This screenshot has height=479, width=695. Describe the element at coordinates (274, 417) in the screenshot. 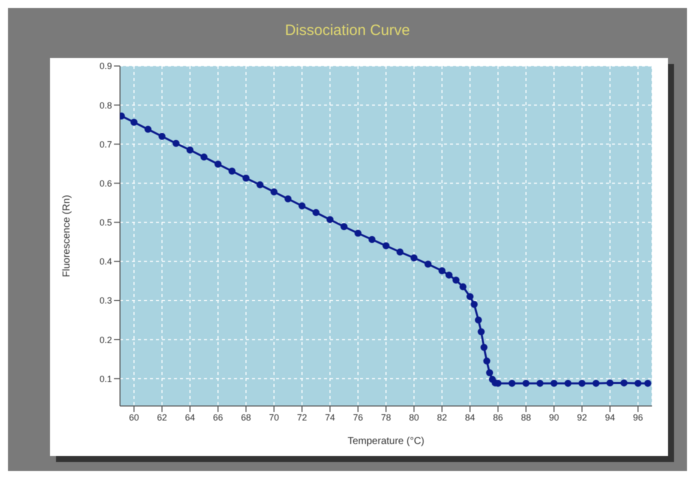

I see `x-tick-label: 70` at that location.